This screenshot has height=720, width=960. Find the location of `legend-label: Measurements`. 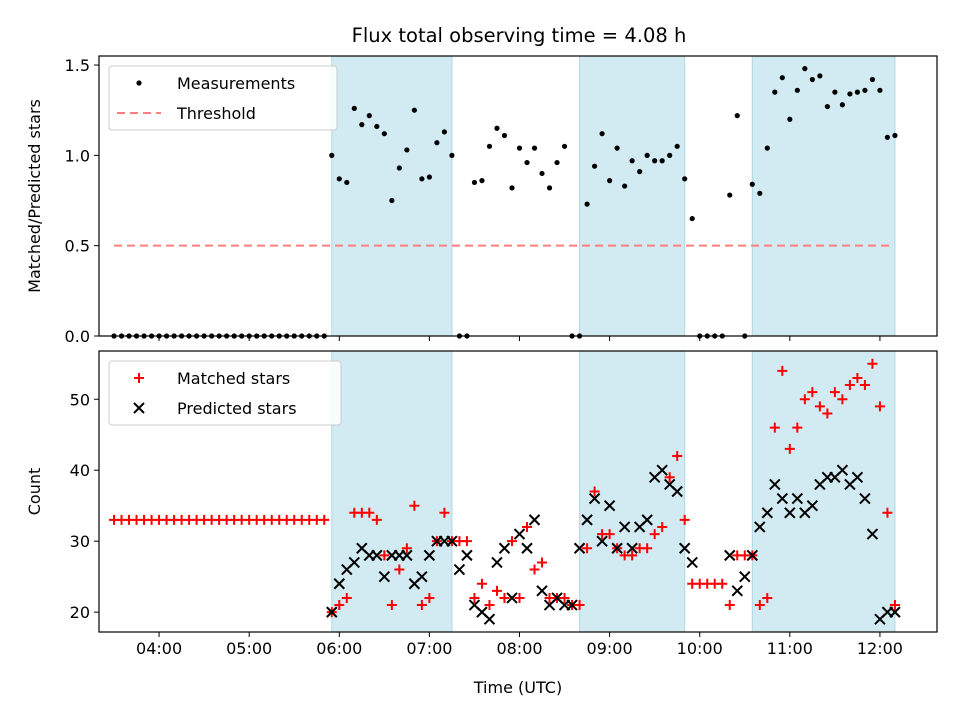

legend-label: Measurements is located at coordinates (236, 83).